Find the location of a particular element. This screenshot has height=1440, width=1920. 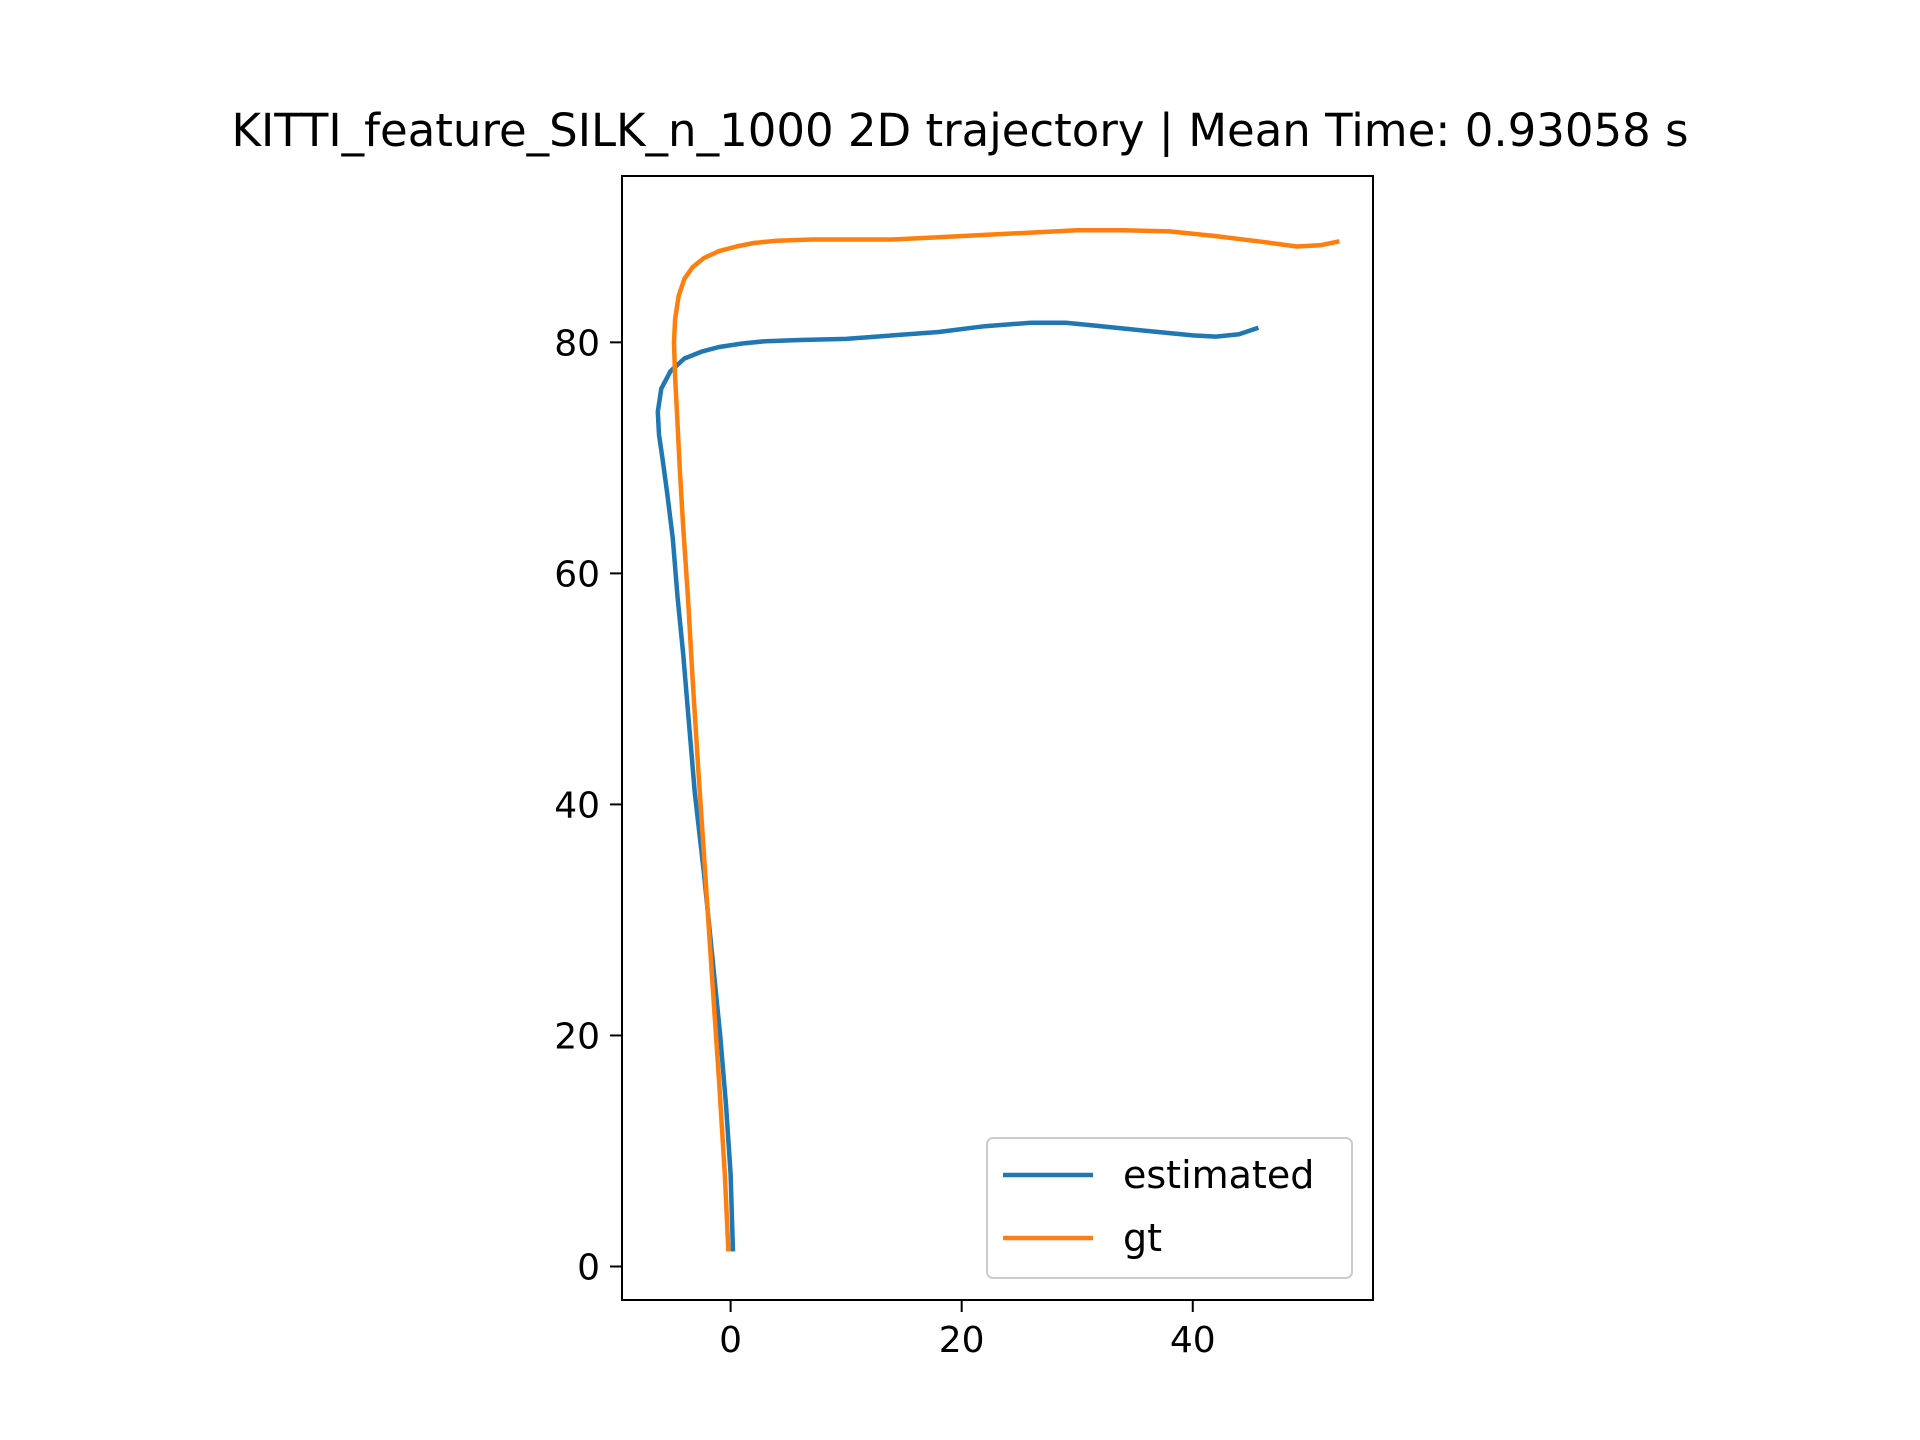

y-axis: 0 20 40 60 80 is located at coordinates (588, 805).